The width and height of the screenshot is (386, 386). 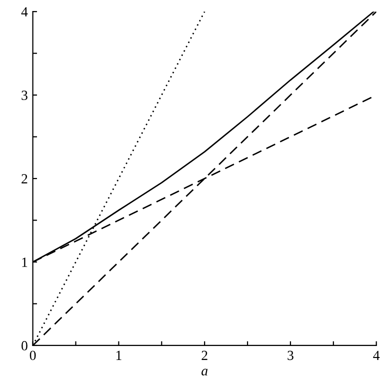 I want to click on x-tick-label: 3, so click(x=291, y=355).